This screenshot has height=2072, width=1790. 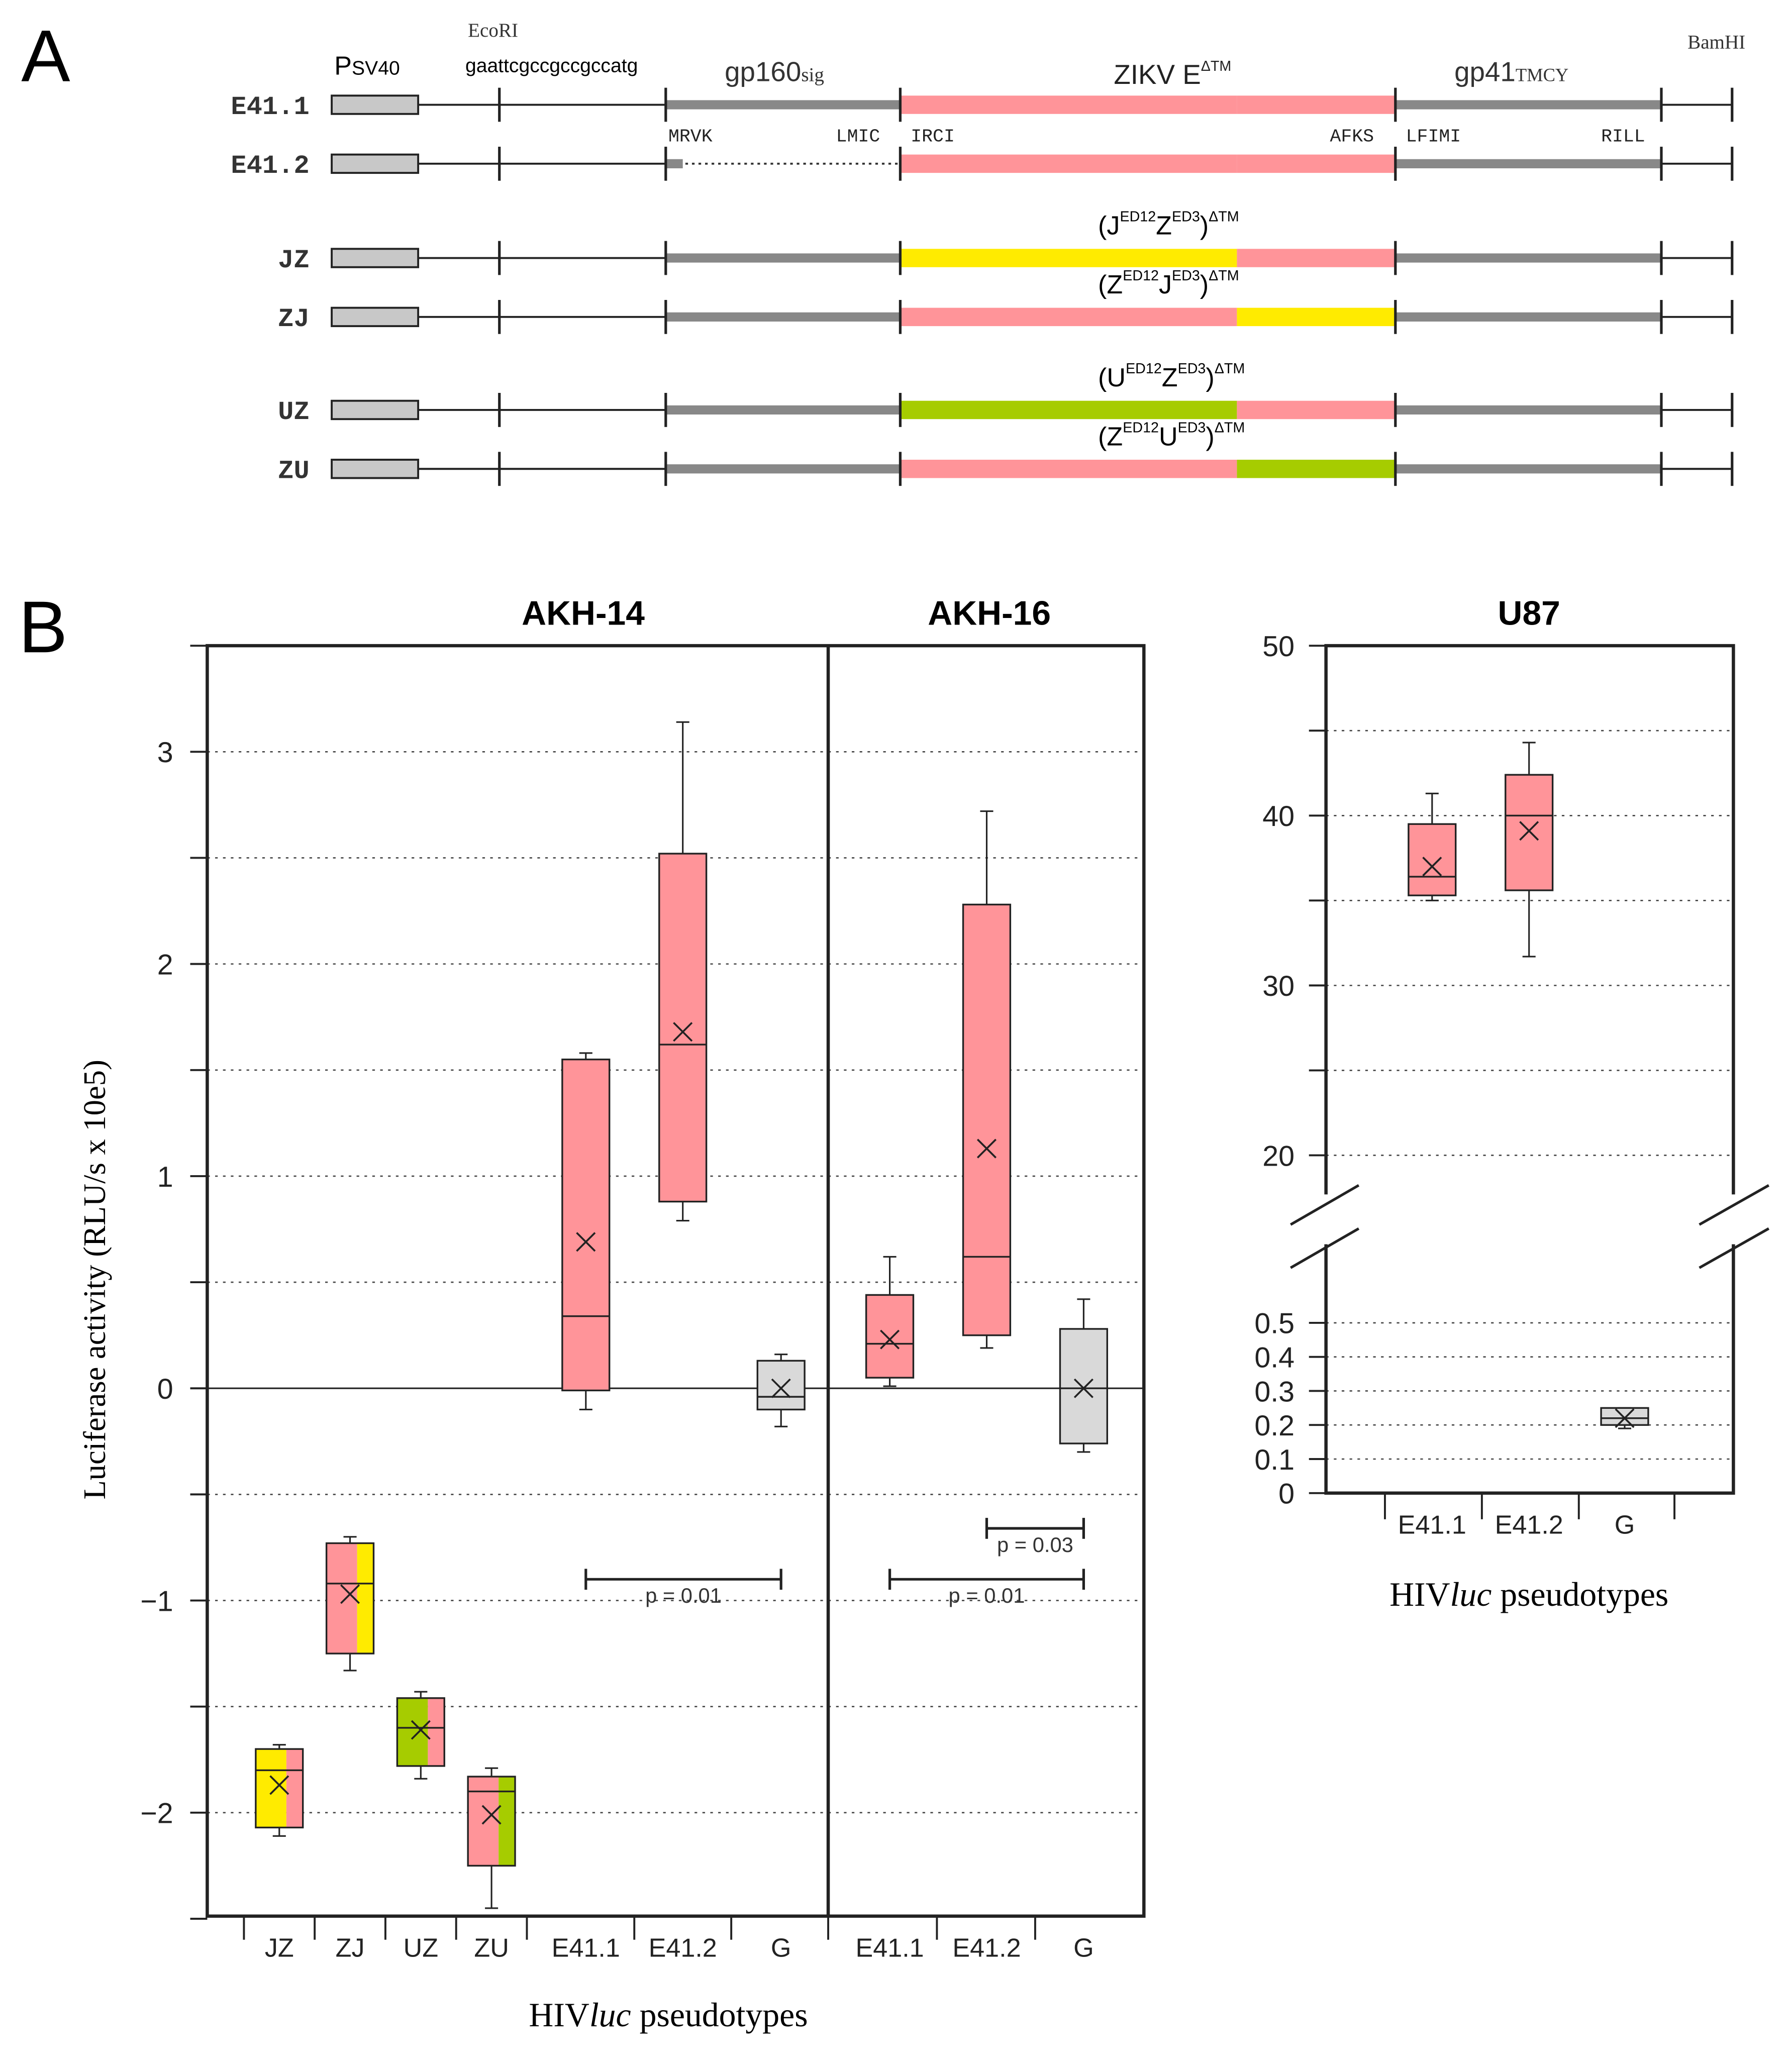 I want to click on box-fill-left, so click(x=483, y=1821).